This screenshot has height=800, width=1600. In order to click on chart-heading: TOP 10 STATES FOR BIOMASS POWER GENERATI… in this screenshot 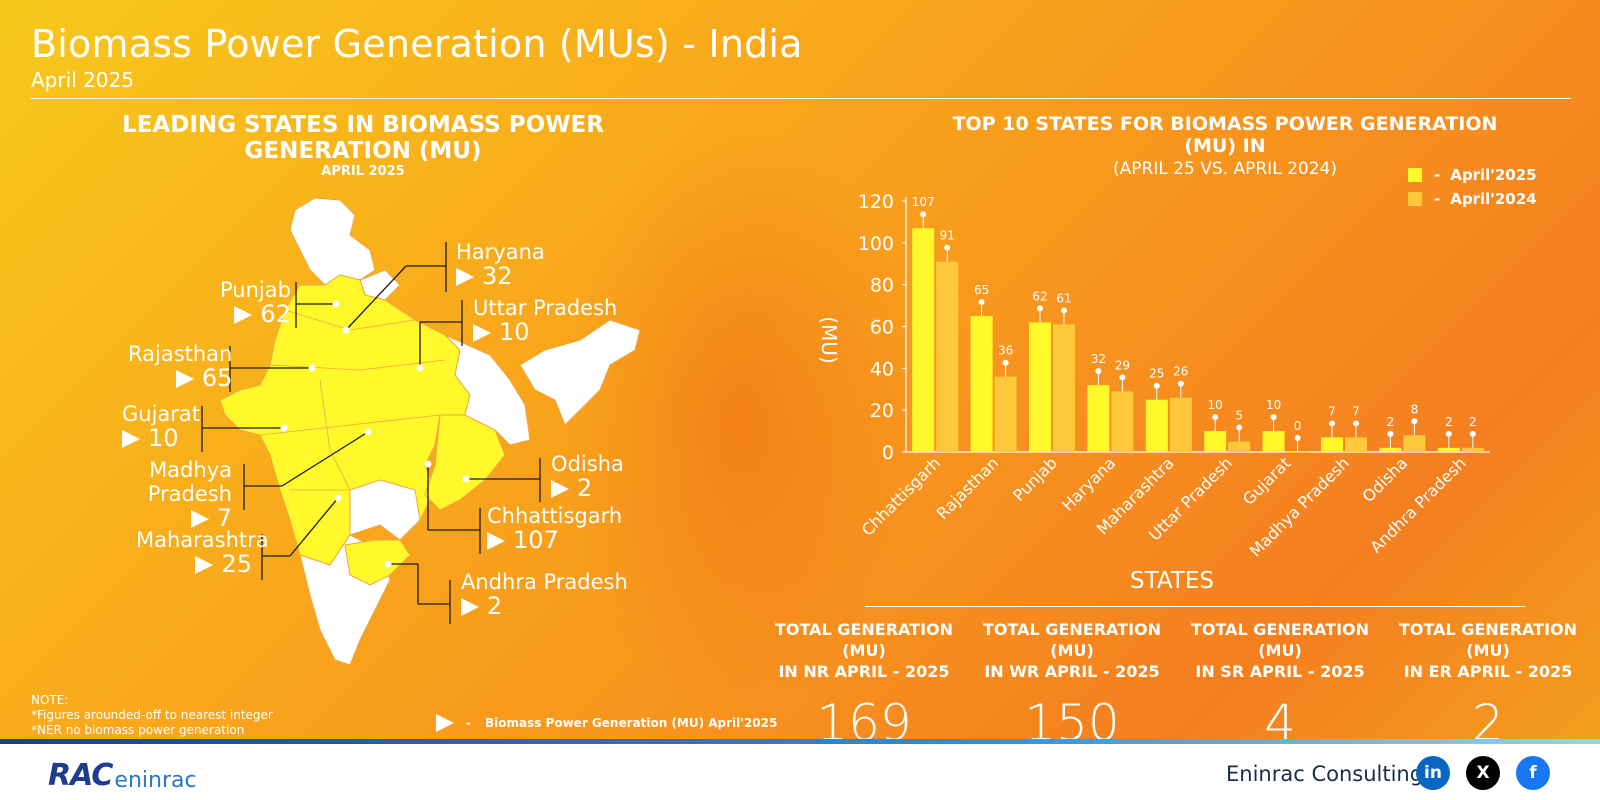, I will do `click(1225, 146)`.